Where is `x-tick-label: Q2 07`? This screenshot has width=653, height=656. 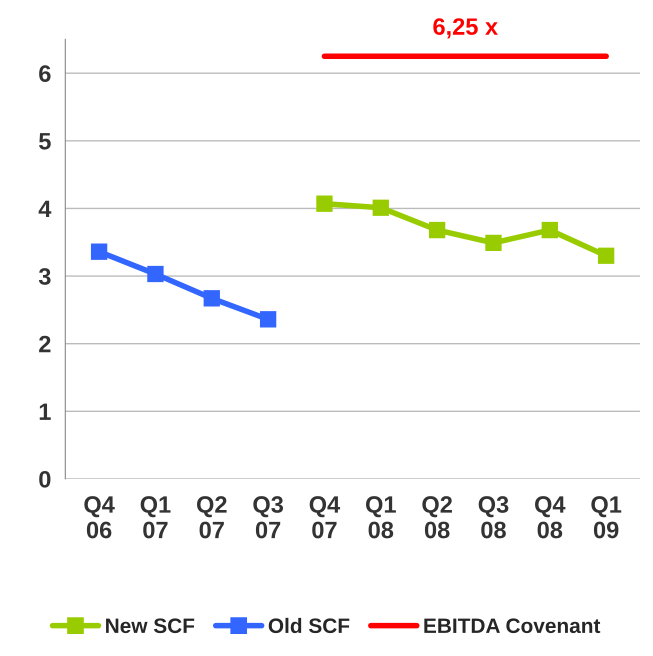
x-tick-label: Q2 07 is located at coordinates (212, 517).